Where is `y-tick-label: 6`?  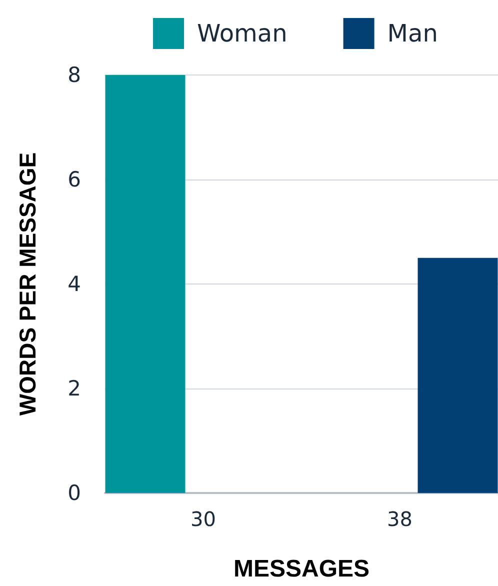 y-tick-label: 6 is located at coordinates (74, 180).